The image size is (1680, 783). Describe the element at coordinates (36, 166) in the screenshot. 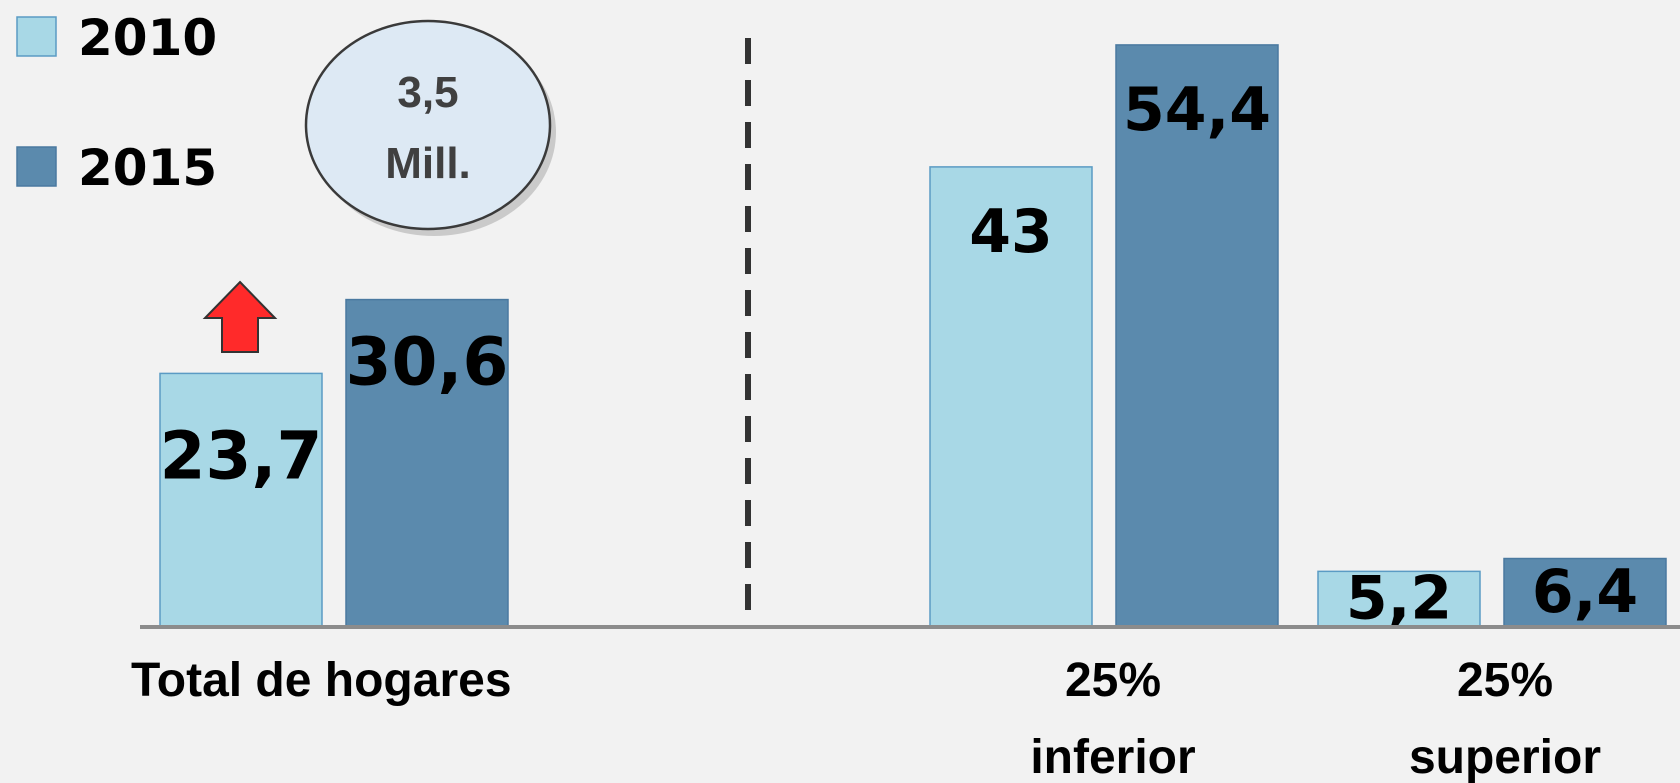

I see `legend-swatch-2015` at that location.